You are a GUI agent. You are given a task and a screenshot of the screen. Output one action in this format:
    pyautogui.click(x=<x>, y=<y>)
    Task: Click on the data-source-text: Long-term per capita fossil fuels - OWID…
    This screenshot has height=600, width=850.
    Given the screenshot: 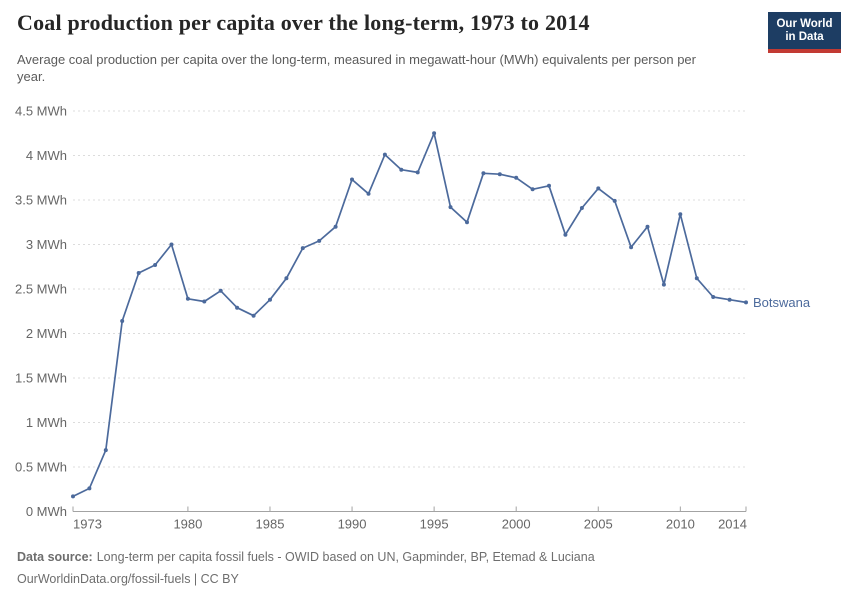 What is the action you would take?
    pyautogui.click(x=345, y=557)
    